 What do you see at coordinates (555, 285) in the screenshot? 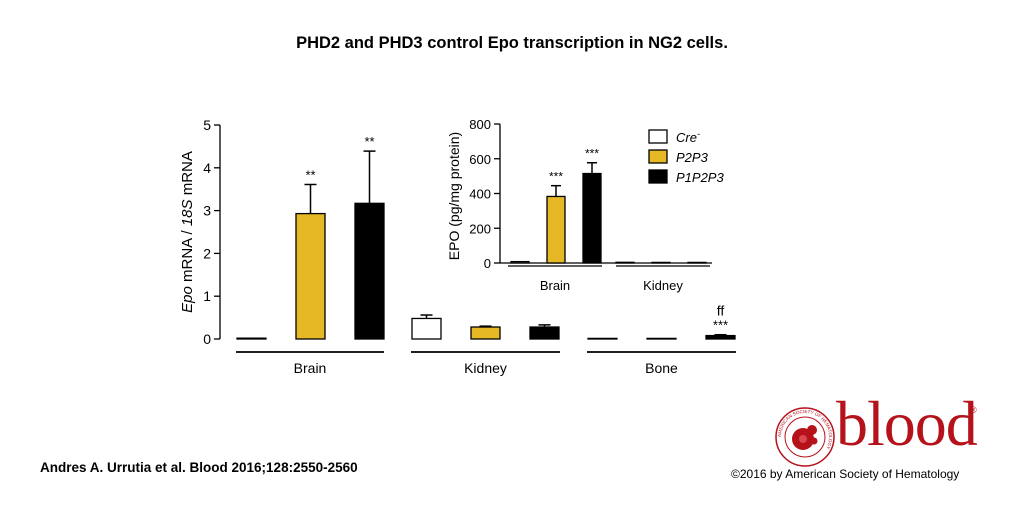
I see `inset-category-label: Brain` at bounding box center [555, 285].